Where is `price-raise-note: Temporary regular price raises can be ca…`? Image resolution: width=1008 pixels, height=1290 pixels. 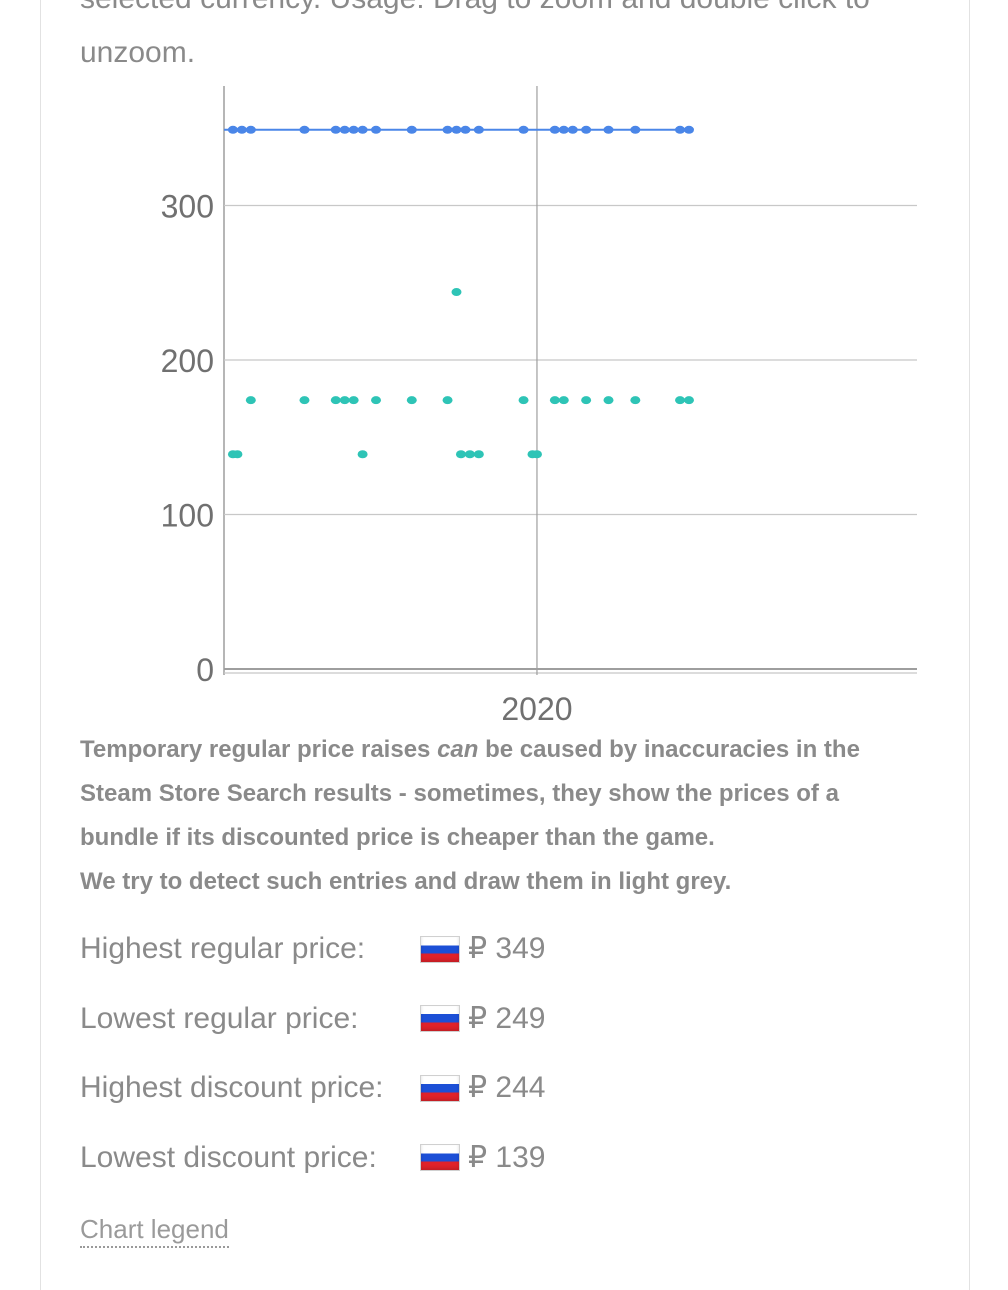 price-raise-note: Temporary regular price raises can be ca… is located at coordinates (500, 816).